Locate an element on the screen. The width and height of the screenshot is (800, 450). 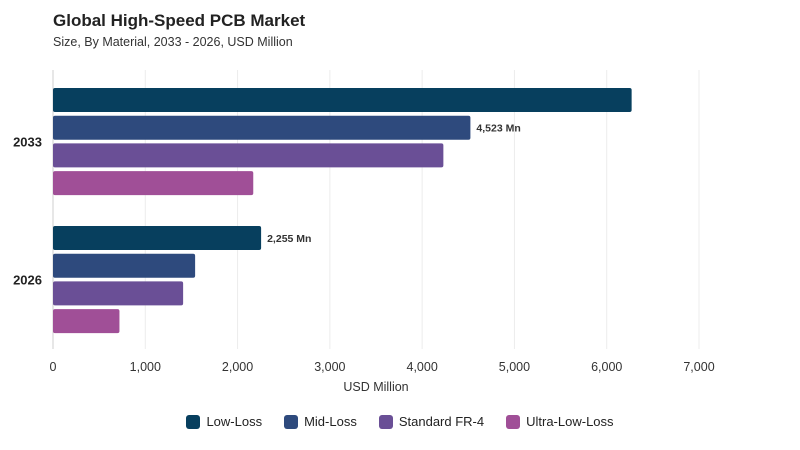
x-tick-label: 2,000 is located at coordinates (237, 367).